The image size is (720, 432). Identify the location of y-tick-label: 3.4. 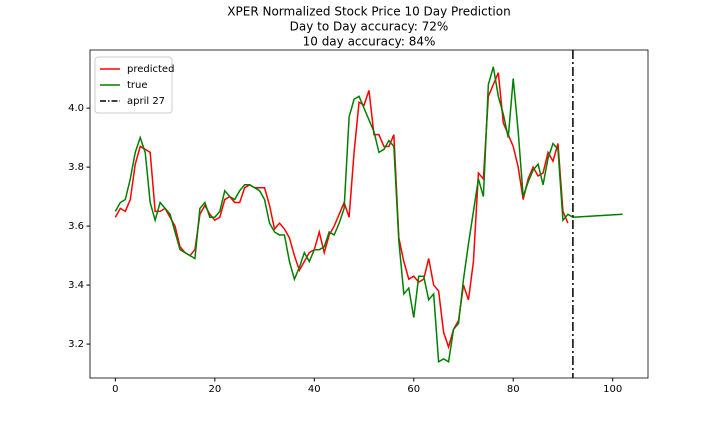
(76, 285).